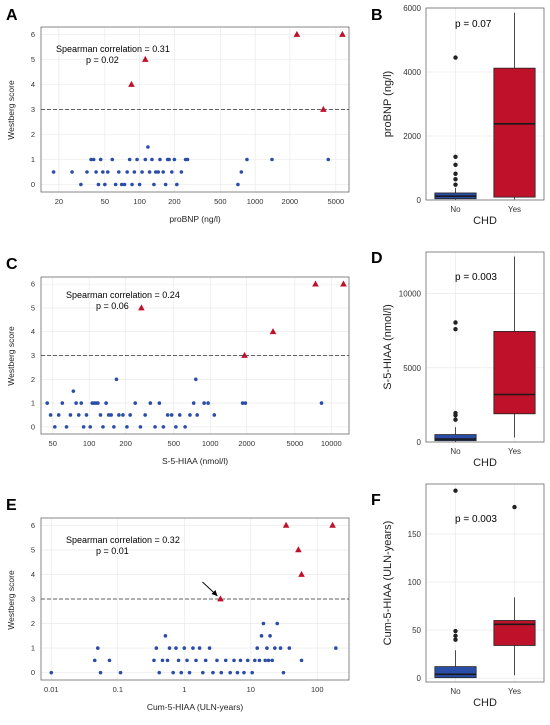  I want to click on y-tick-label: 6, so click(33, 525).